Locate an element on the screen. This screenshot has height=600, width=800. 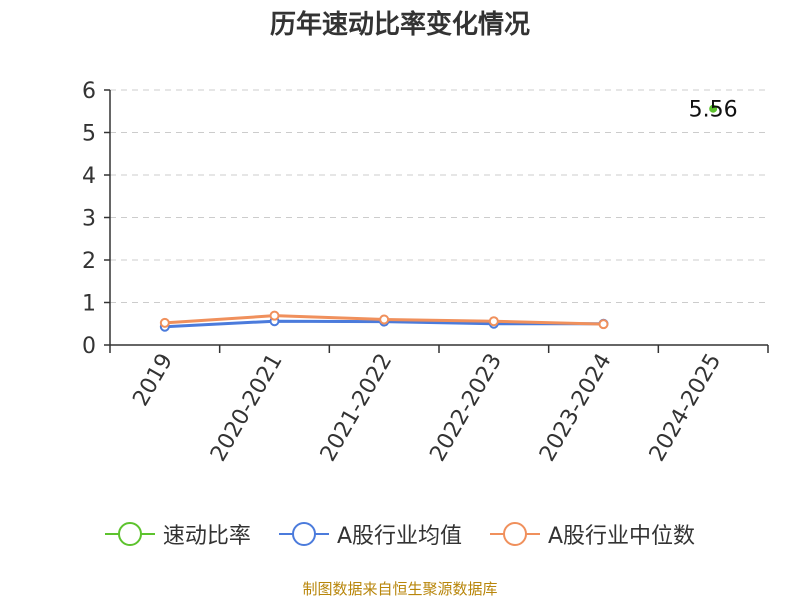
legend: 速动比率 A股行业均值 A股行业中位数 is located at coordinates (400, 534).